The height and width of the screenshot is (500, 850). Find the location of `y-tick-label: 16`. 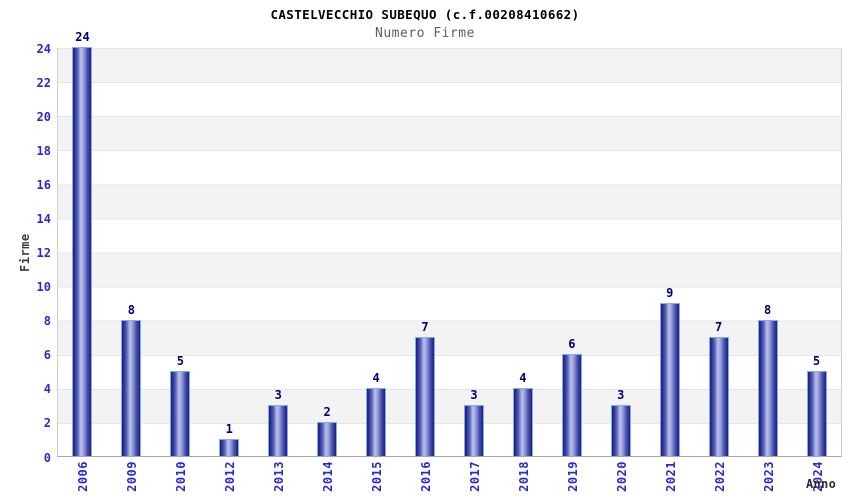

y-tick-label: 16 is located at coordinates (43, 184).